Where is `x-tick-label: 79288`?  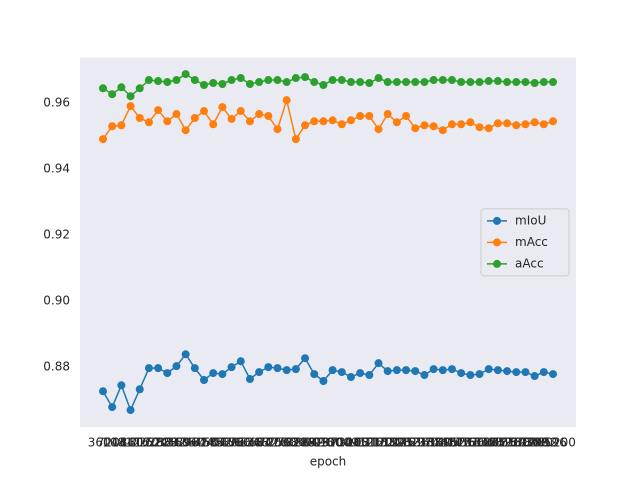 x-tick-label: 79288 is located at coordinates (296, 443).